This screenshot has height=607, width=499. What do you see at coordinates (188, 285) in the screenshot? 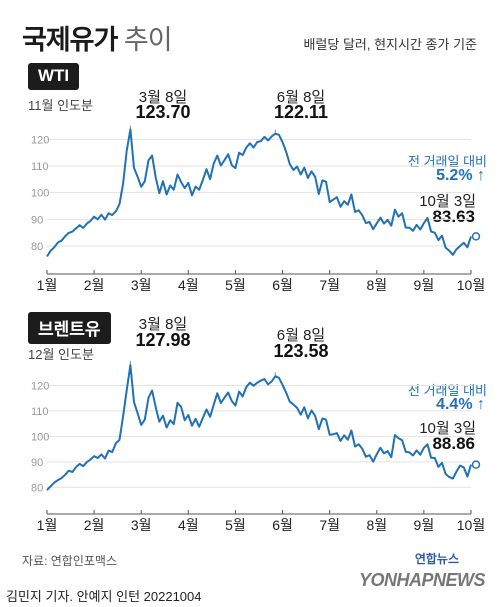
I see `wti-x-tick-label: 4월` at bounding box center [188, 285].